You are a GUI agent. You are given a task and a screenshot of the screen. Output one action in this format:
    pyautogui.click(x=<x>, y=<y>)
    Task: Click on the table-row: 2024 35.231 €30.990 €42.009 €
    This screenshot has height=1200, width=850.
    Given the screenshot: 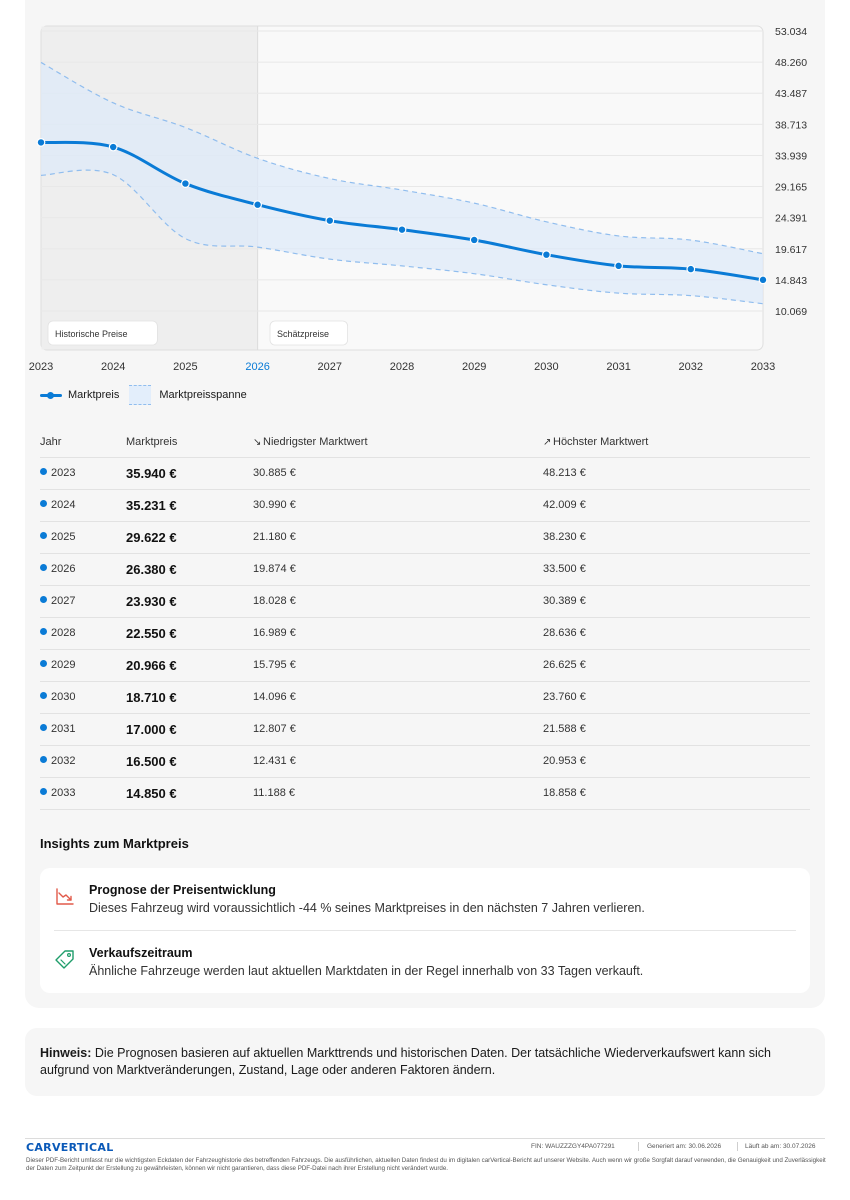 What is the action you would take?
    pyautogui.click(x=425, y=505)
    